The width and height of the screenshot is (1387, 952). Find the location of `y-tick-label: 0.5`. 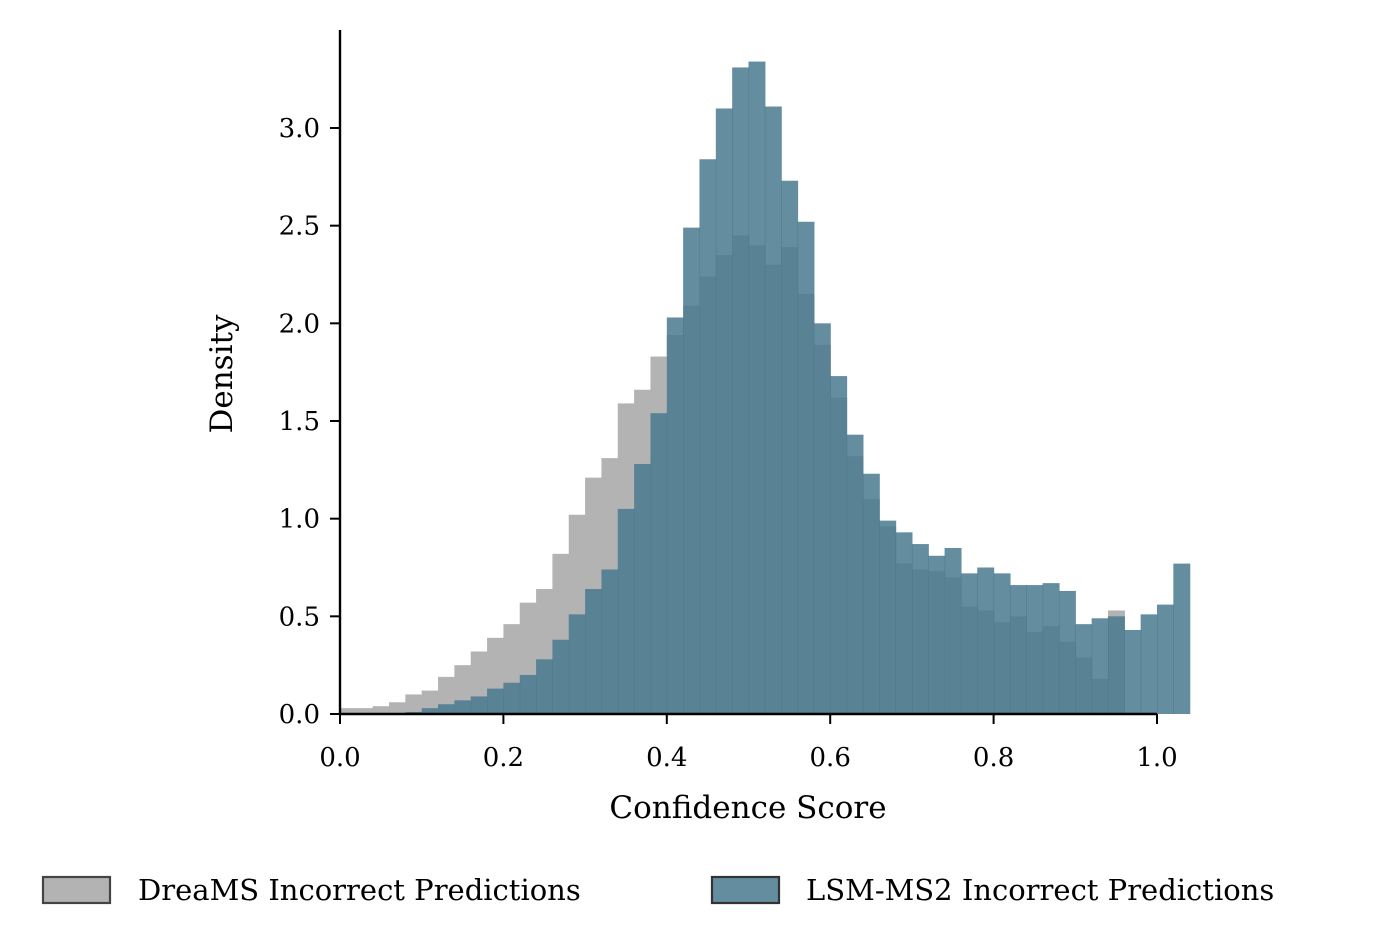

y-tick-label: 0.5 is located at coordinates (299, 617).